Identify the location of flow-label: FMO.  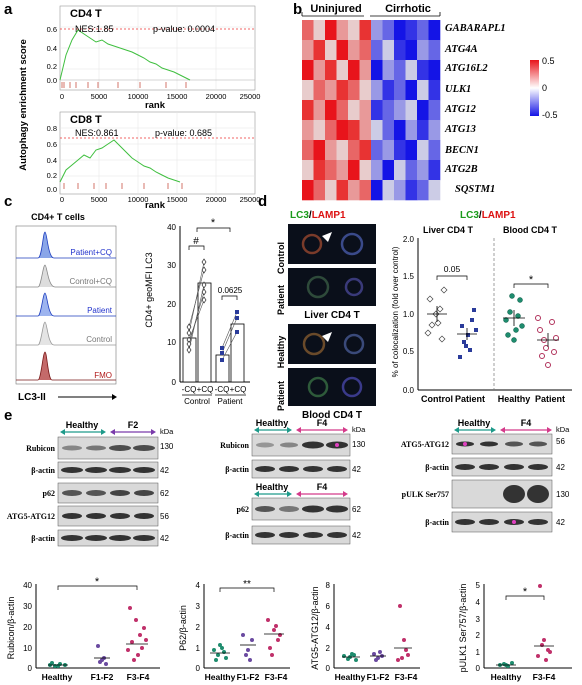
(103, 375).